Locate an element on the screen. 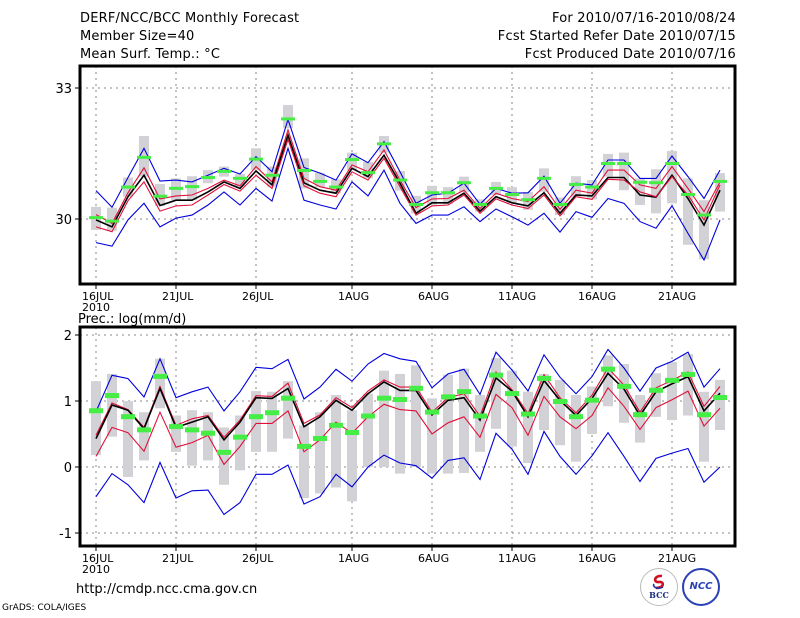 The height and width of the screenshot is (618, 800). ncc-logo: NCC is located at coordinates (701, 587).